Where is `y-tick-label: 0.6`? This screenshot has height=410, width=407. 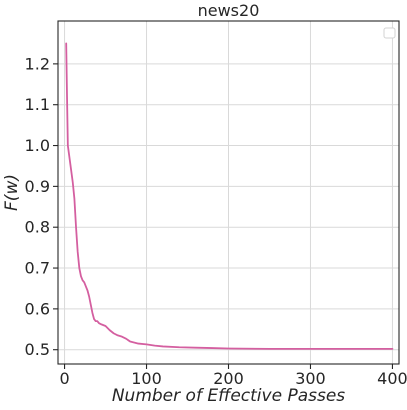
y-tick-label: 0.6 is located at coordinates (37, 308).